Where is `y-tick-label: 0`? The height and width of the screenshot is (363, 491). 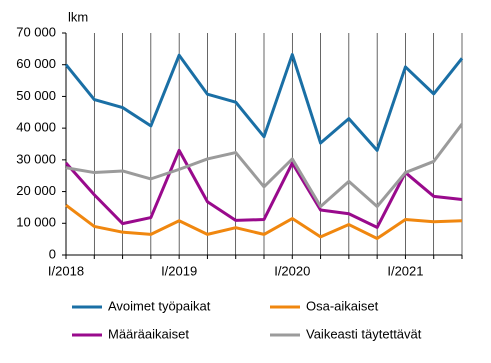 y-tick-label: 0 is located at coordinates (52, 253).